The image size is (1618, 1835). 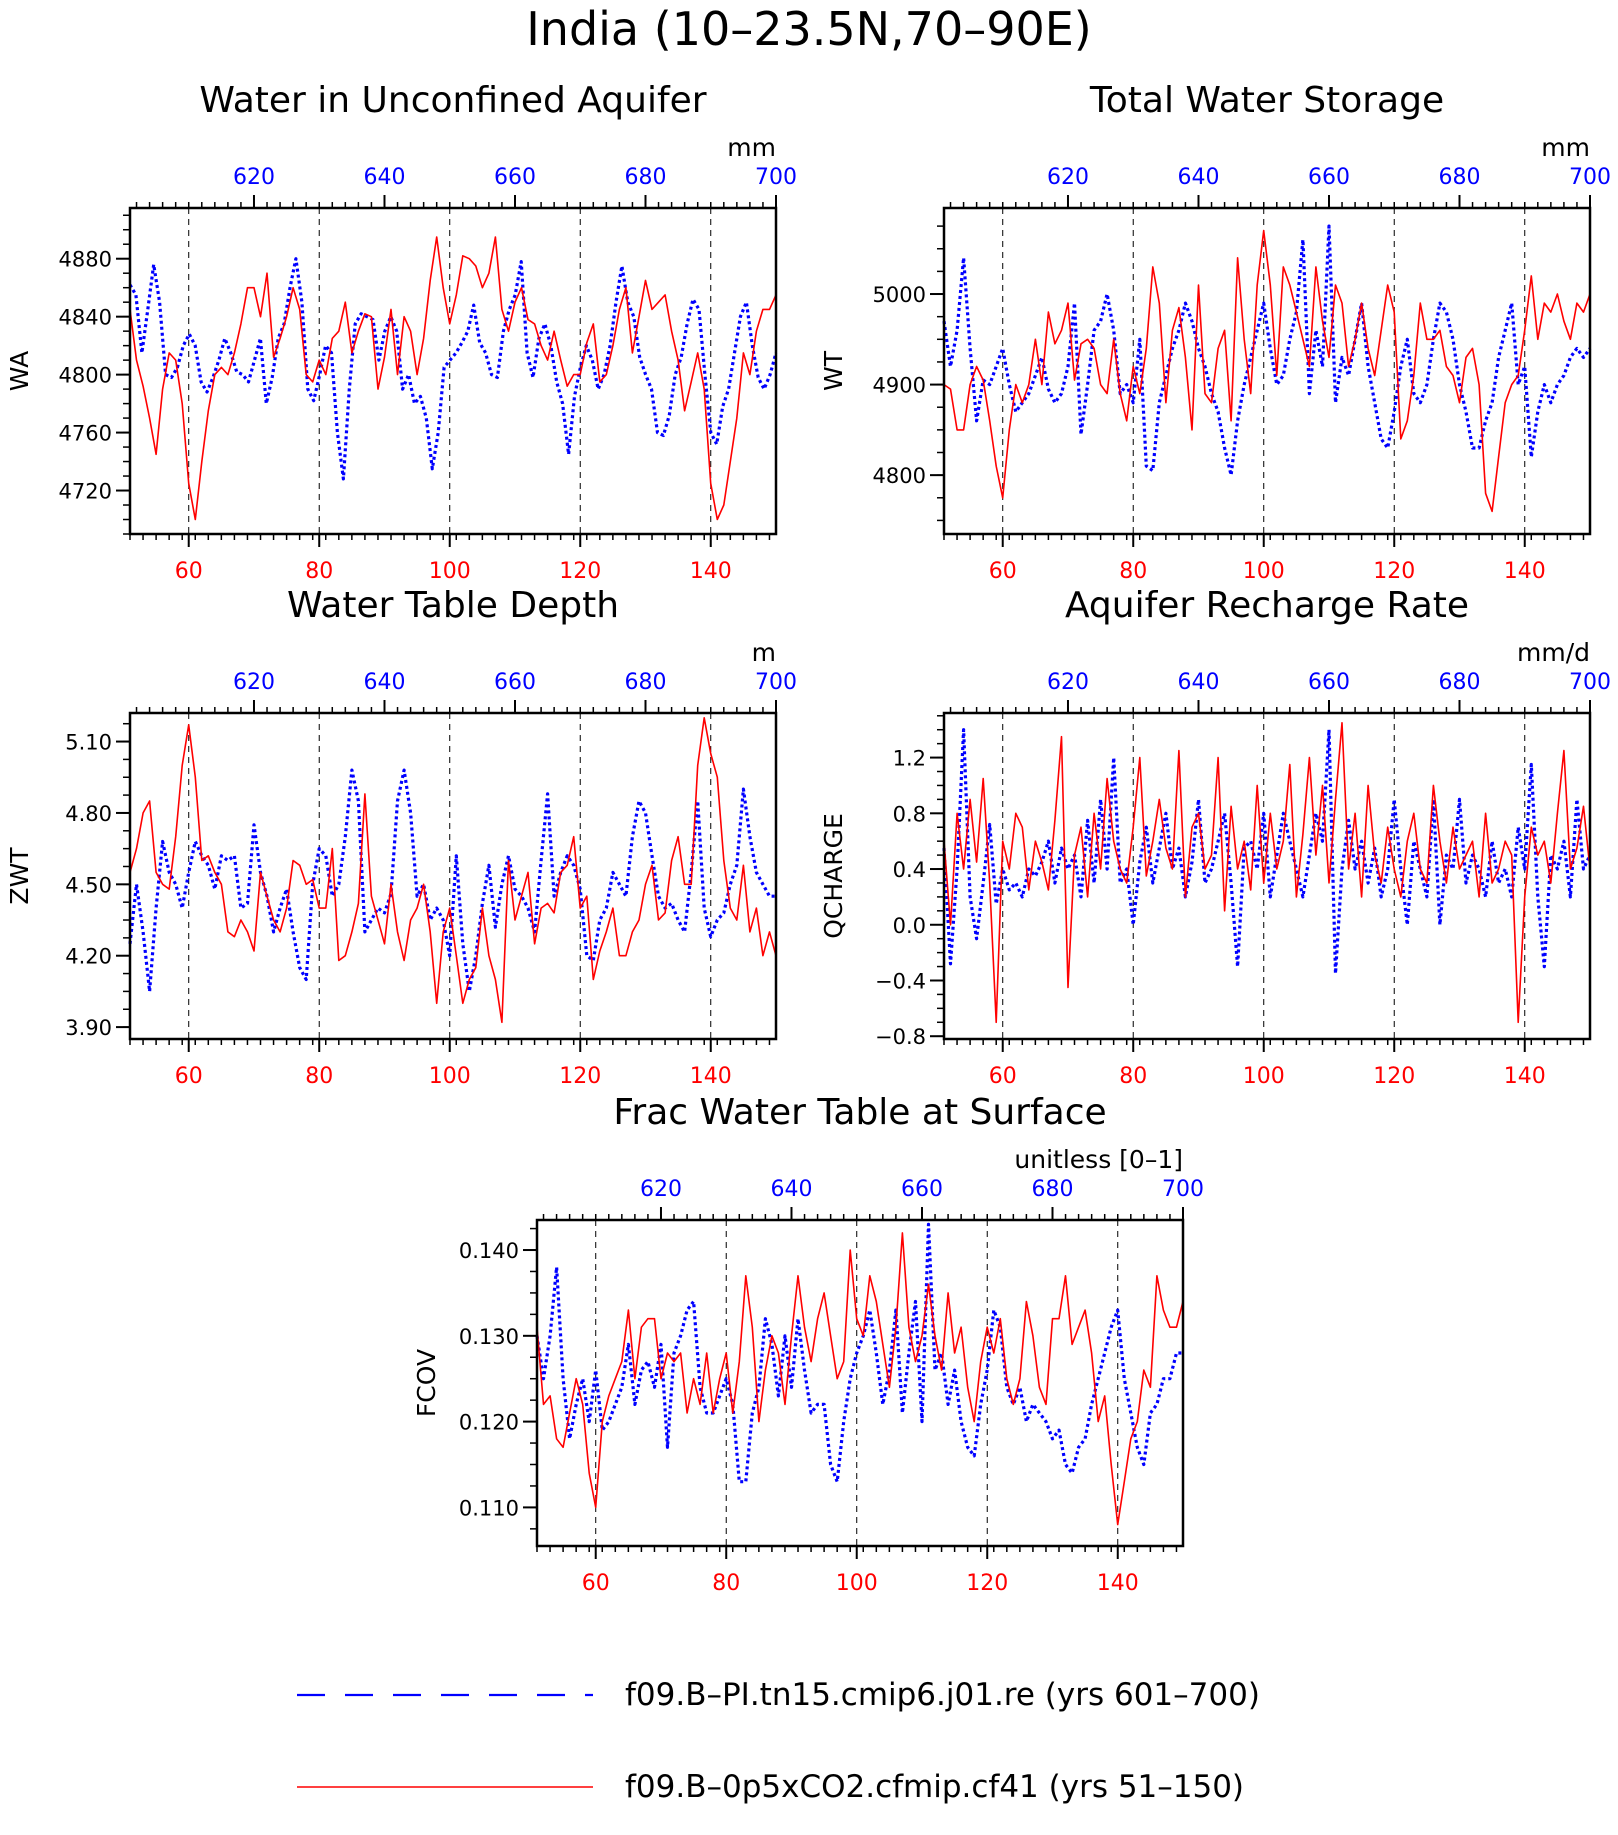 What do you see at coordinates (942, 1695) in the screenshot?
I see `legend-label: f09.B–PI.tn15.cmip6.j01.re (yrs 601–700)` at bounding box center [942, 1695].